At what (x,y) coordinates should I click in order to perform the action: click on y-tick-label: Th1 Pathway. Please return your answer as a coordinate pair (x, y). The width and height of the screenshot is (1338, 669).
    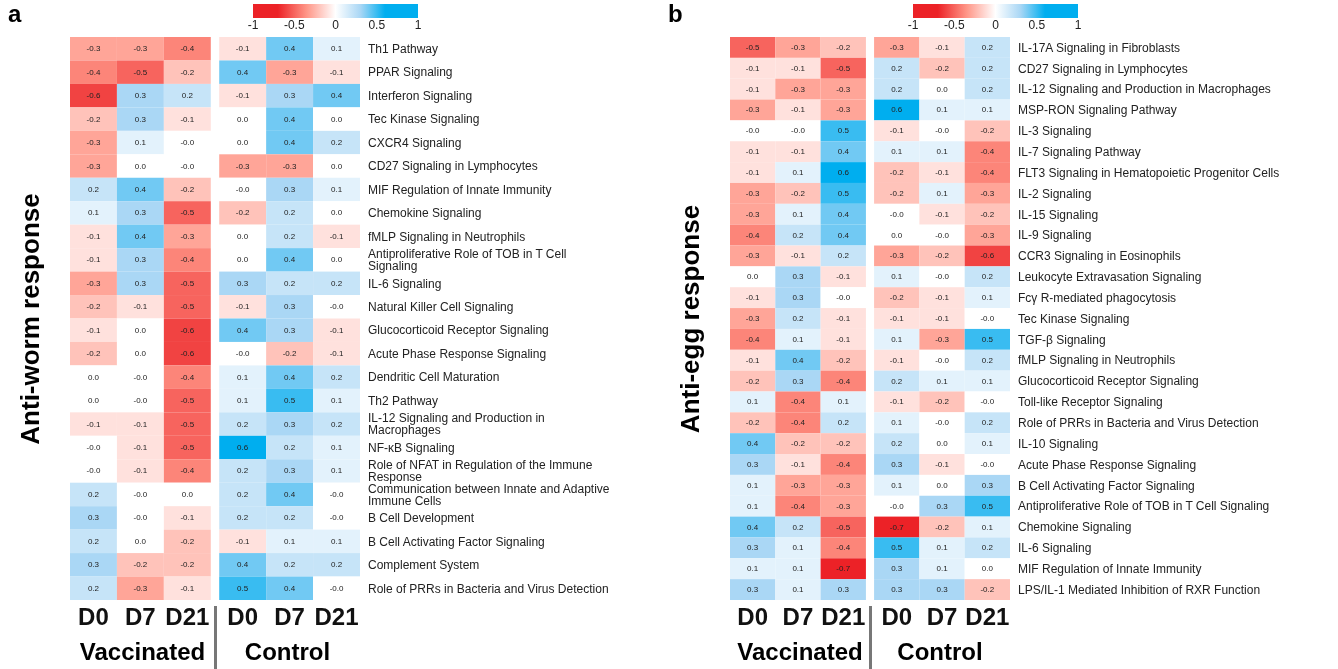
    Looking at the image, I should click on (403, 48).